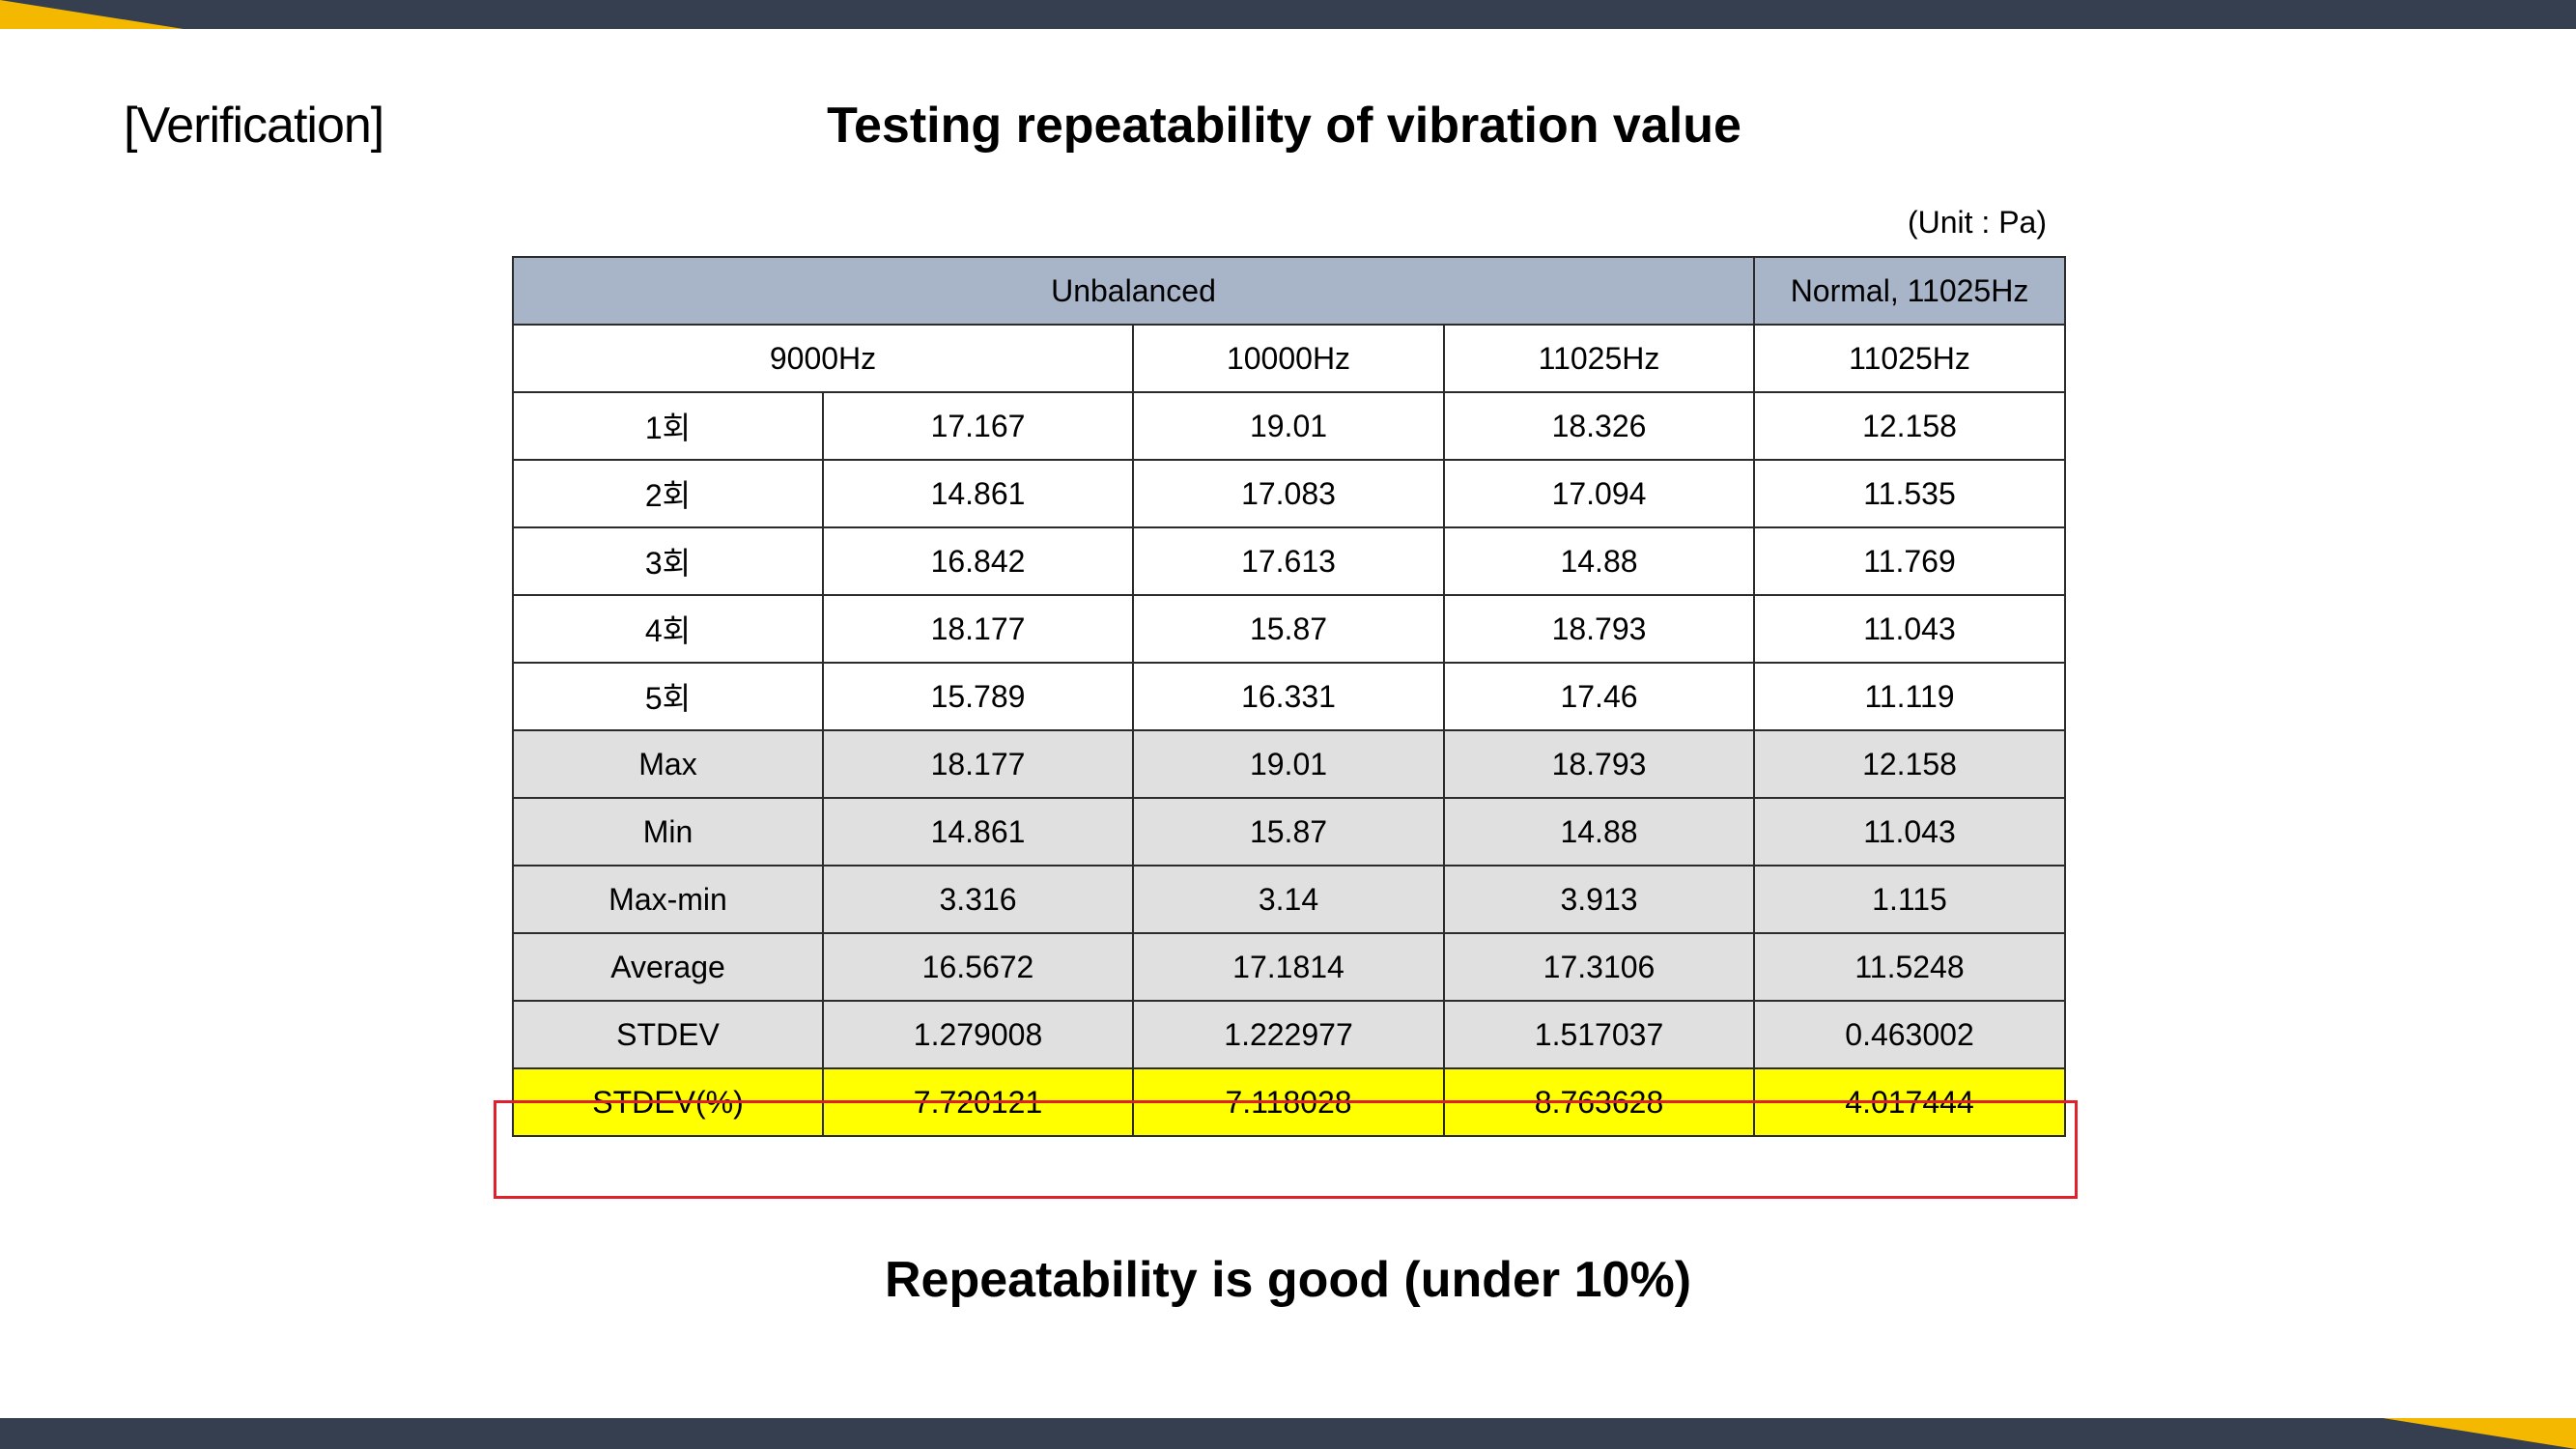 The width and height of the screenshot is (2576, 1449). I want to click on table-cell: 11.769, so click(1909, 561).